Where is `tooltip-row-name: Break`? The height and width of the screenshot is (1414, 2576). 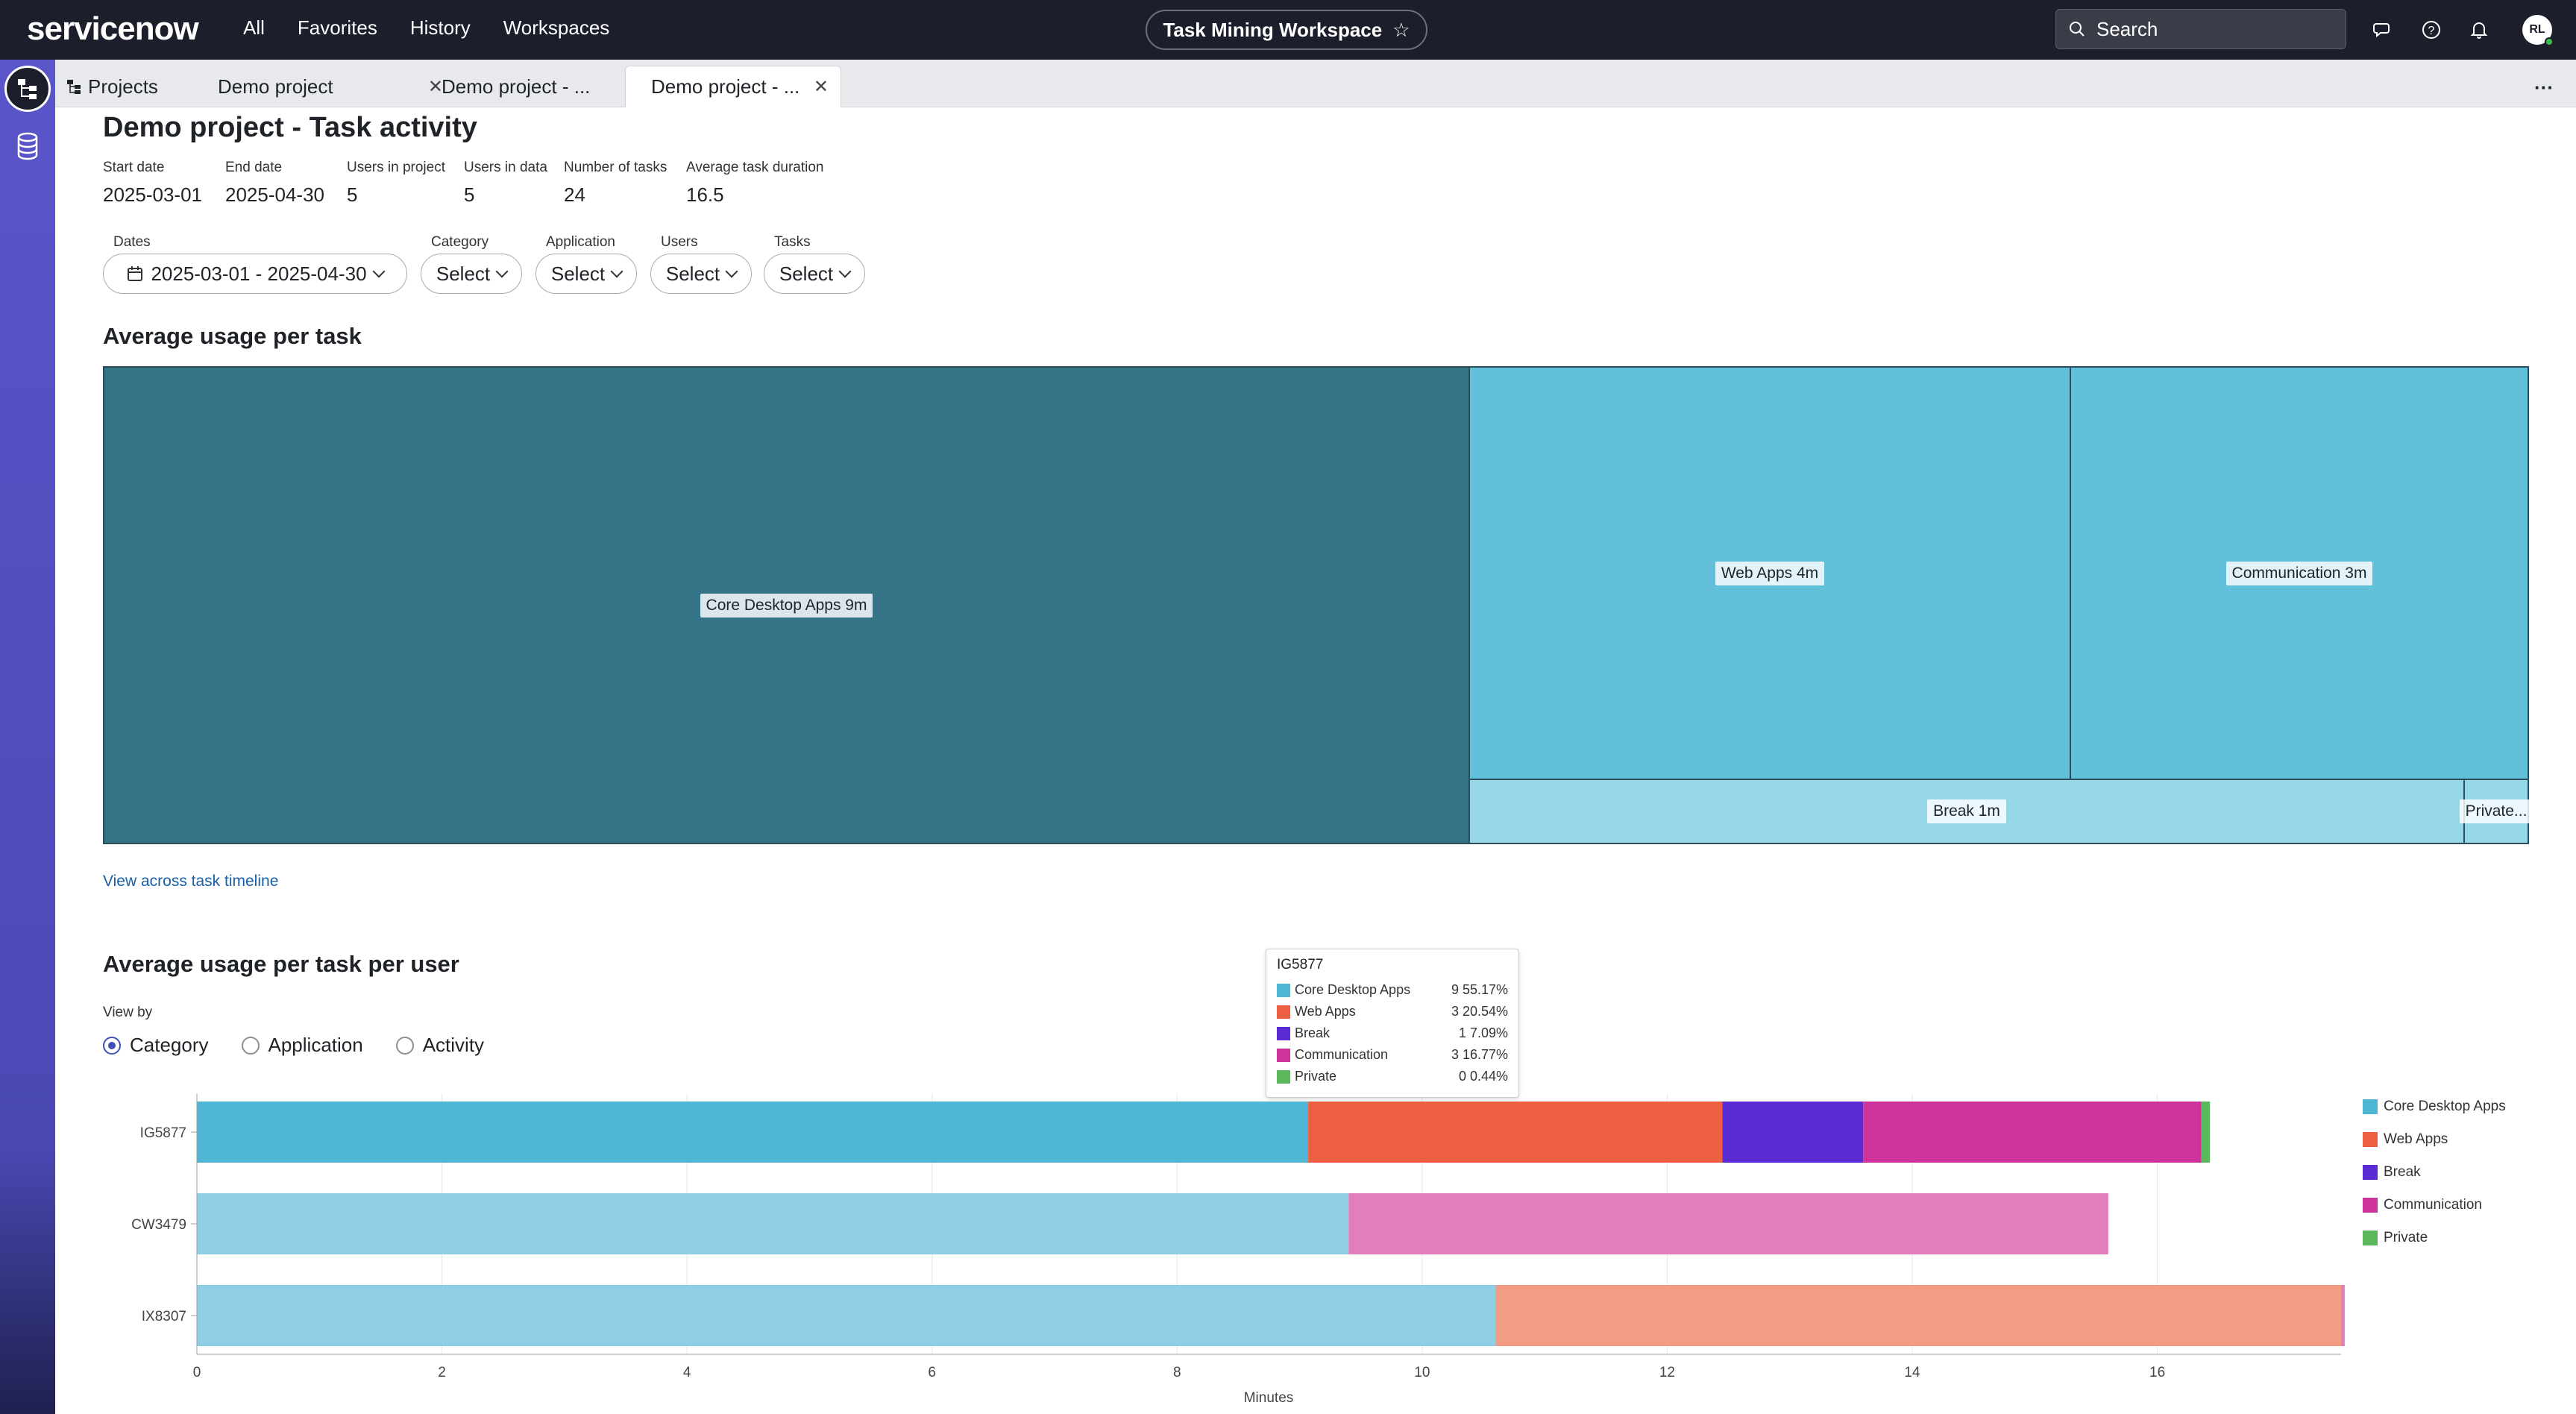 tooltip-row-name: Break is located at coordinates (1313, 1032).